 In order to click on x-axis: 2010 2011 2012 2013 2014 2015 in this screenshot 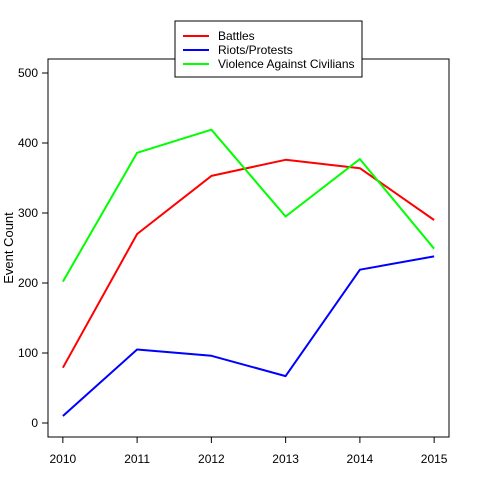, I will do `click(249, 451)`.